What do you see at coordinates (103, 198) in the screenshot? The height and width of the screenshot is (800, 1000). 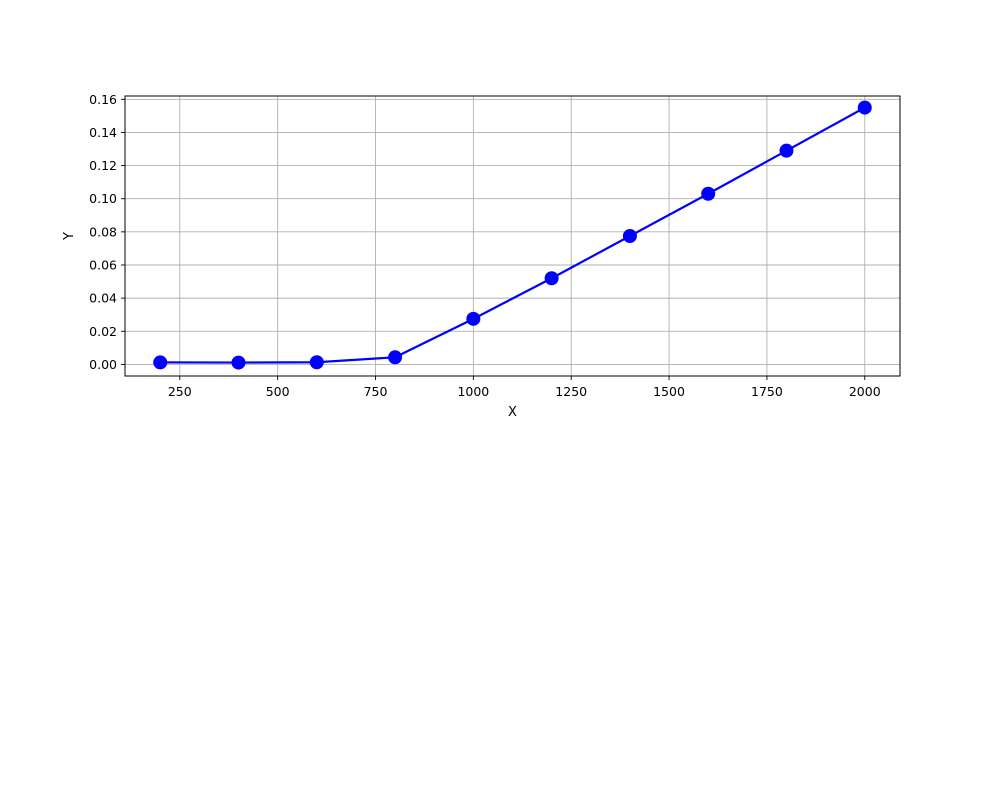 I see `y-tick-label: 0.10` at bounding box center [103, 198].